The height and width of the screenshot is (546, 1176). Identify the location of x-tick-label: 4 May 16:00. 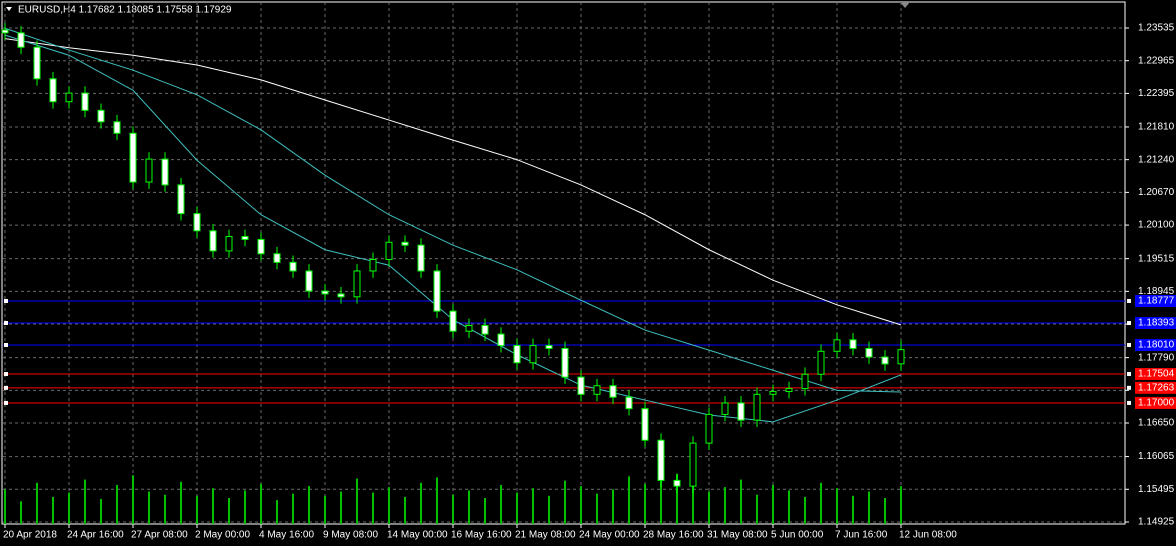
(286, 535).